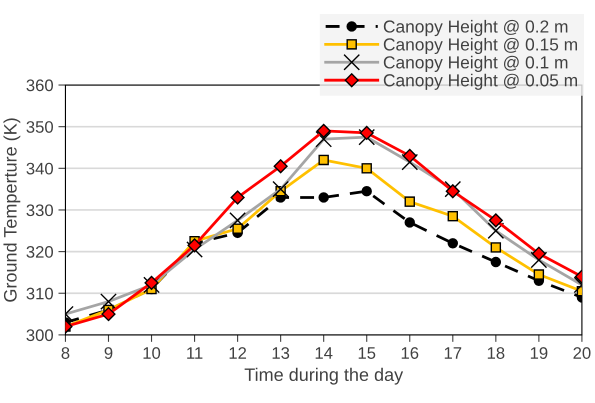 The height and width of the screenshot is (403, 595). I want to click on x-tick-label: 19, so click(539, 353).